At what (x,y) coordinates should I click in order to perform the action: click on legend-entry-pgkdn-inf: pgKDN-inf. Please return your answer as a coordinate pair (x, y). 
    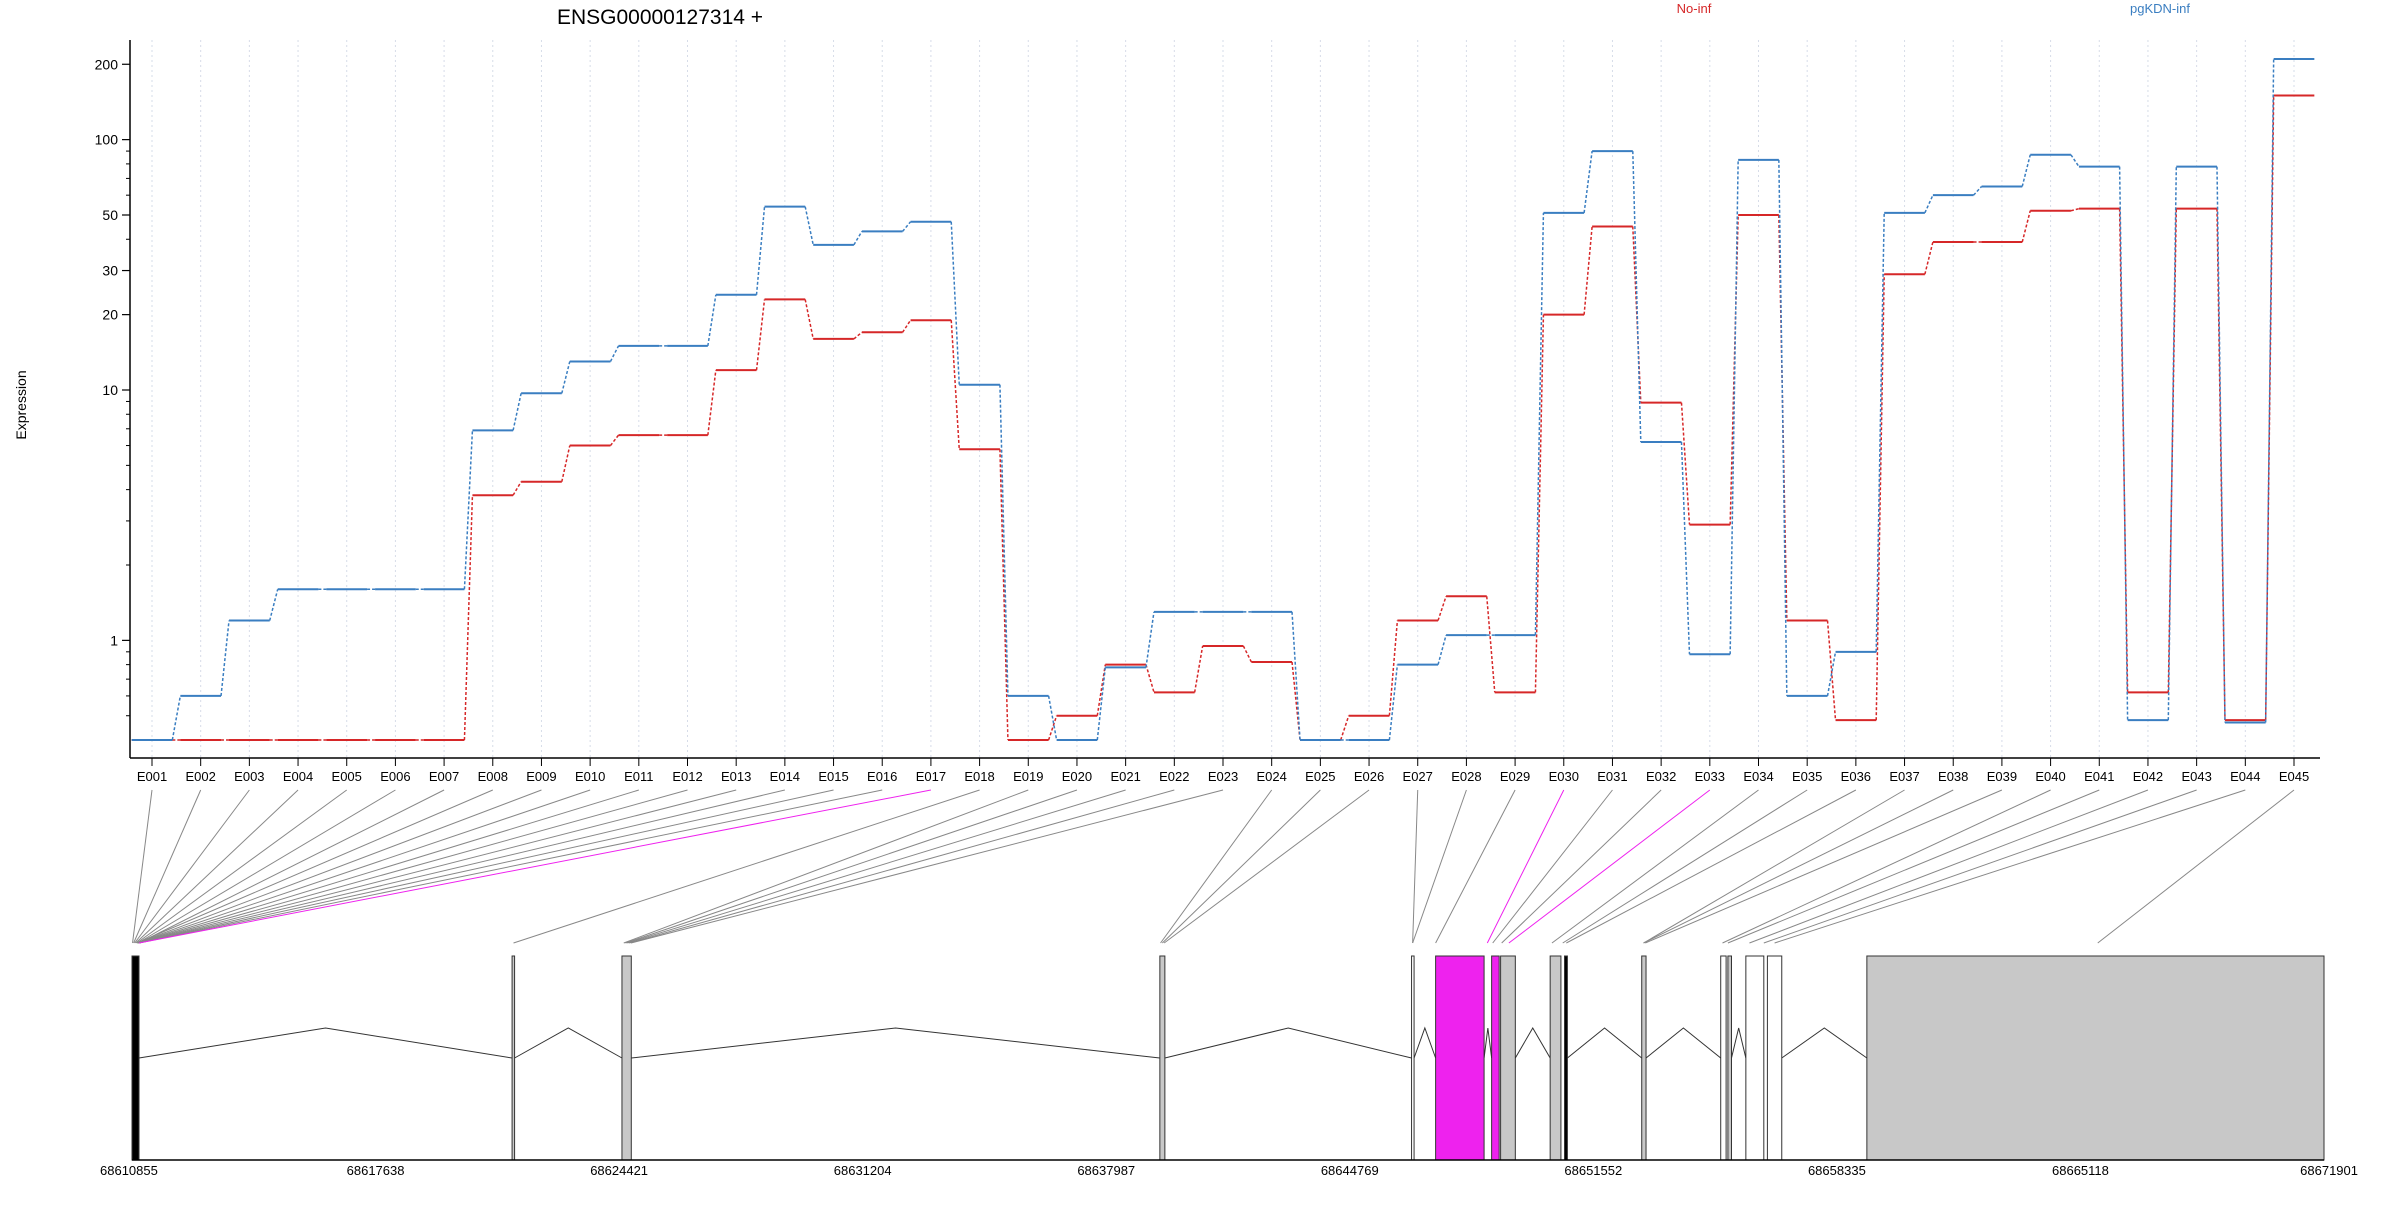
    Looking at the image, I should click on (2160, 8).